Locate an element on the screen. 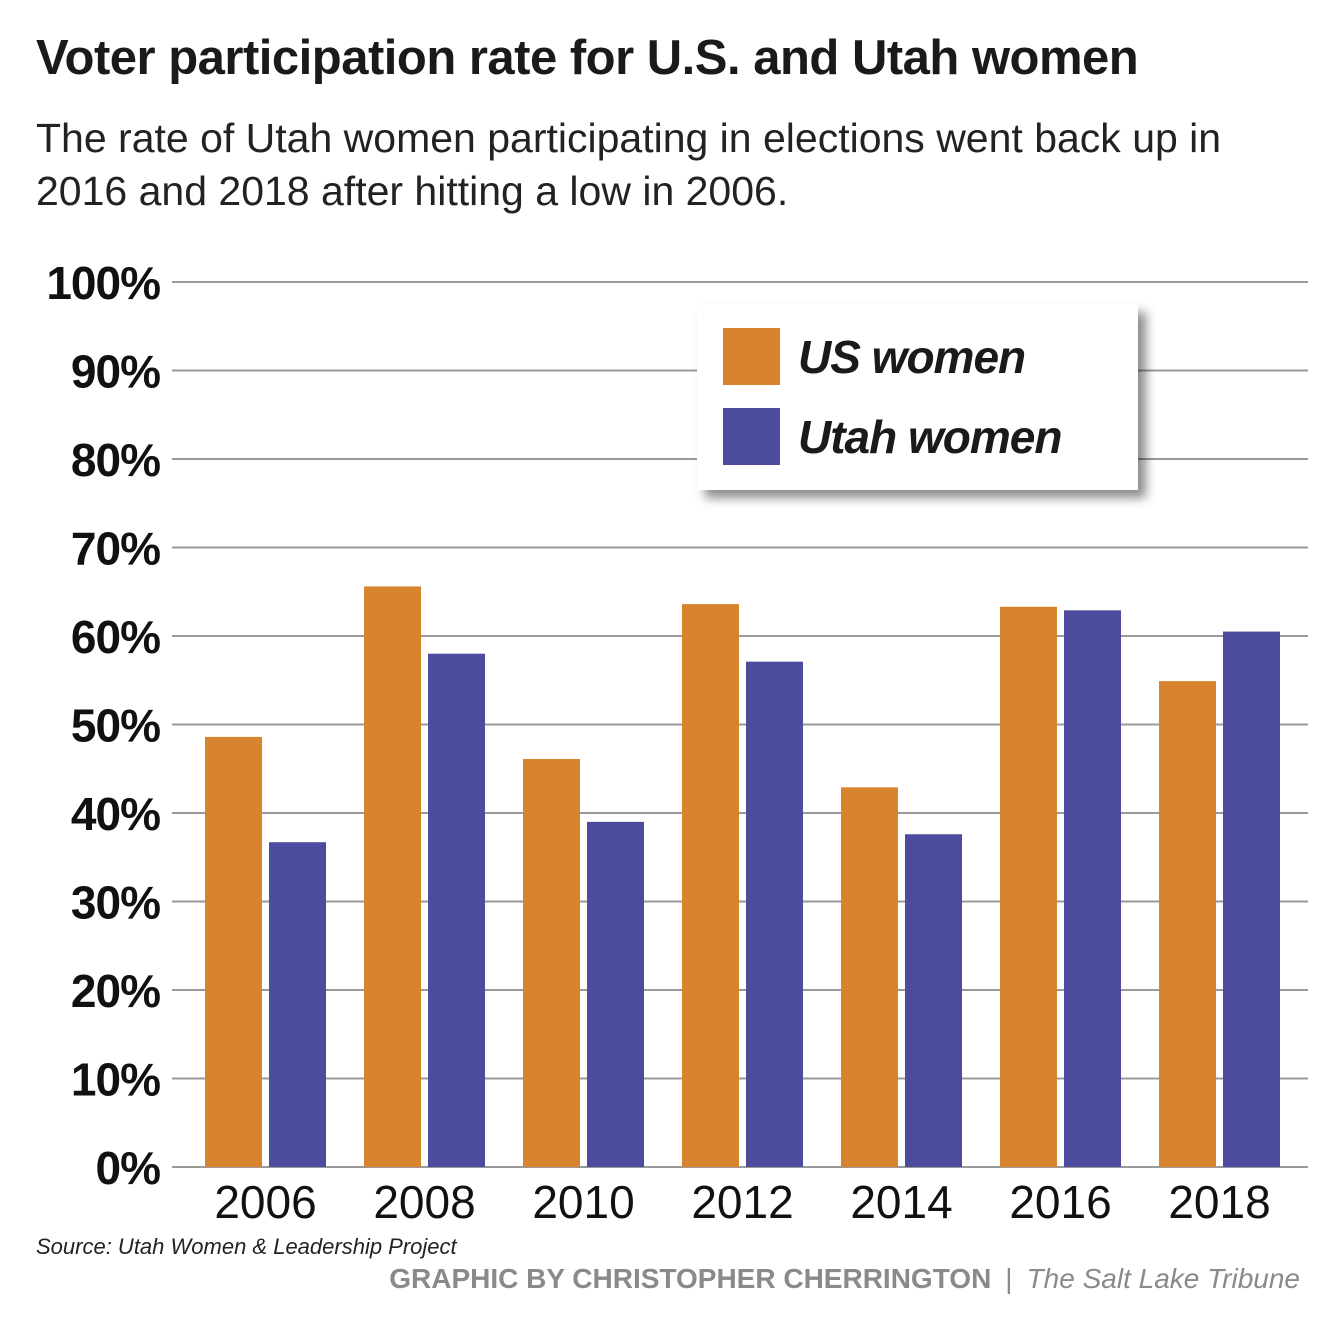  x-tick-label: 2010 is located at coordinates (583, 1202).